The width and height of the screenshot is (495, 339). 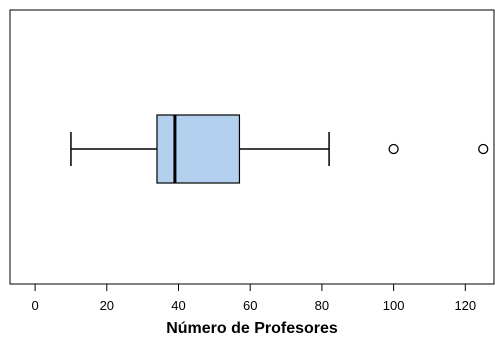 What do you see at coordinates (394, 305) in the screenshot?
I see `x-tick-label: 100` at bounding box center [394, 305].